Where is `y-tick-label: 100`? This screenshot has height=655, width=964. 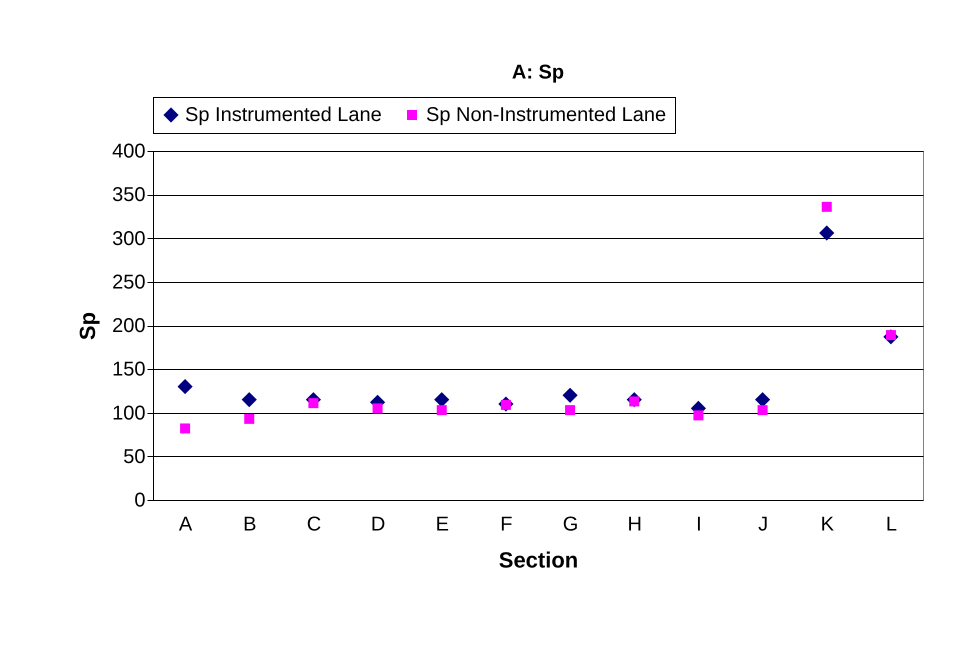
y-tick-label: 100 is located at coordinates (129, 413).